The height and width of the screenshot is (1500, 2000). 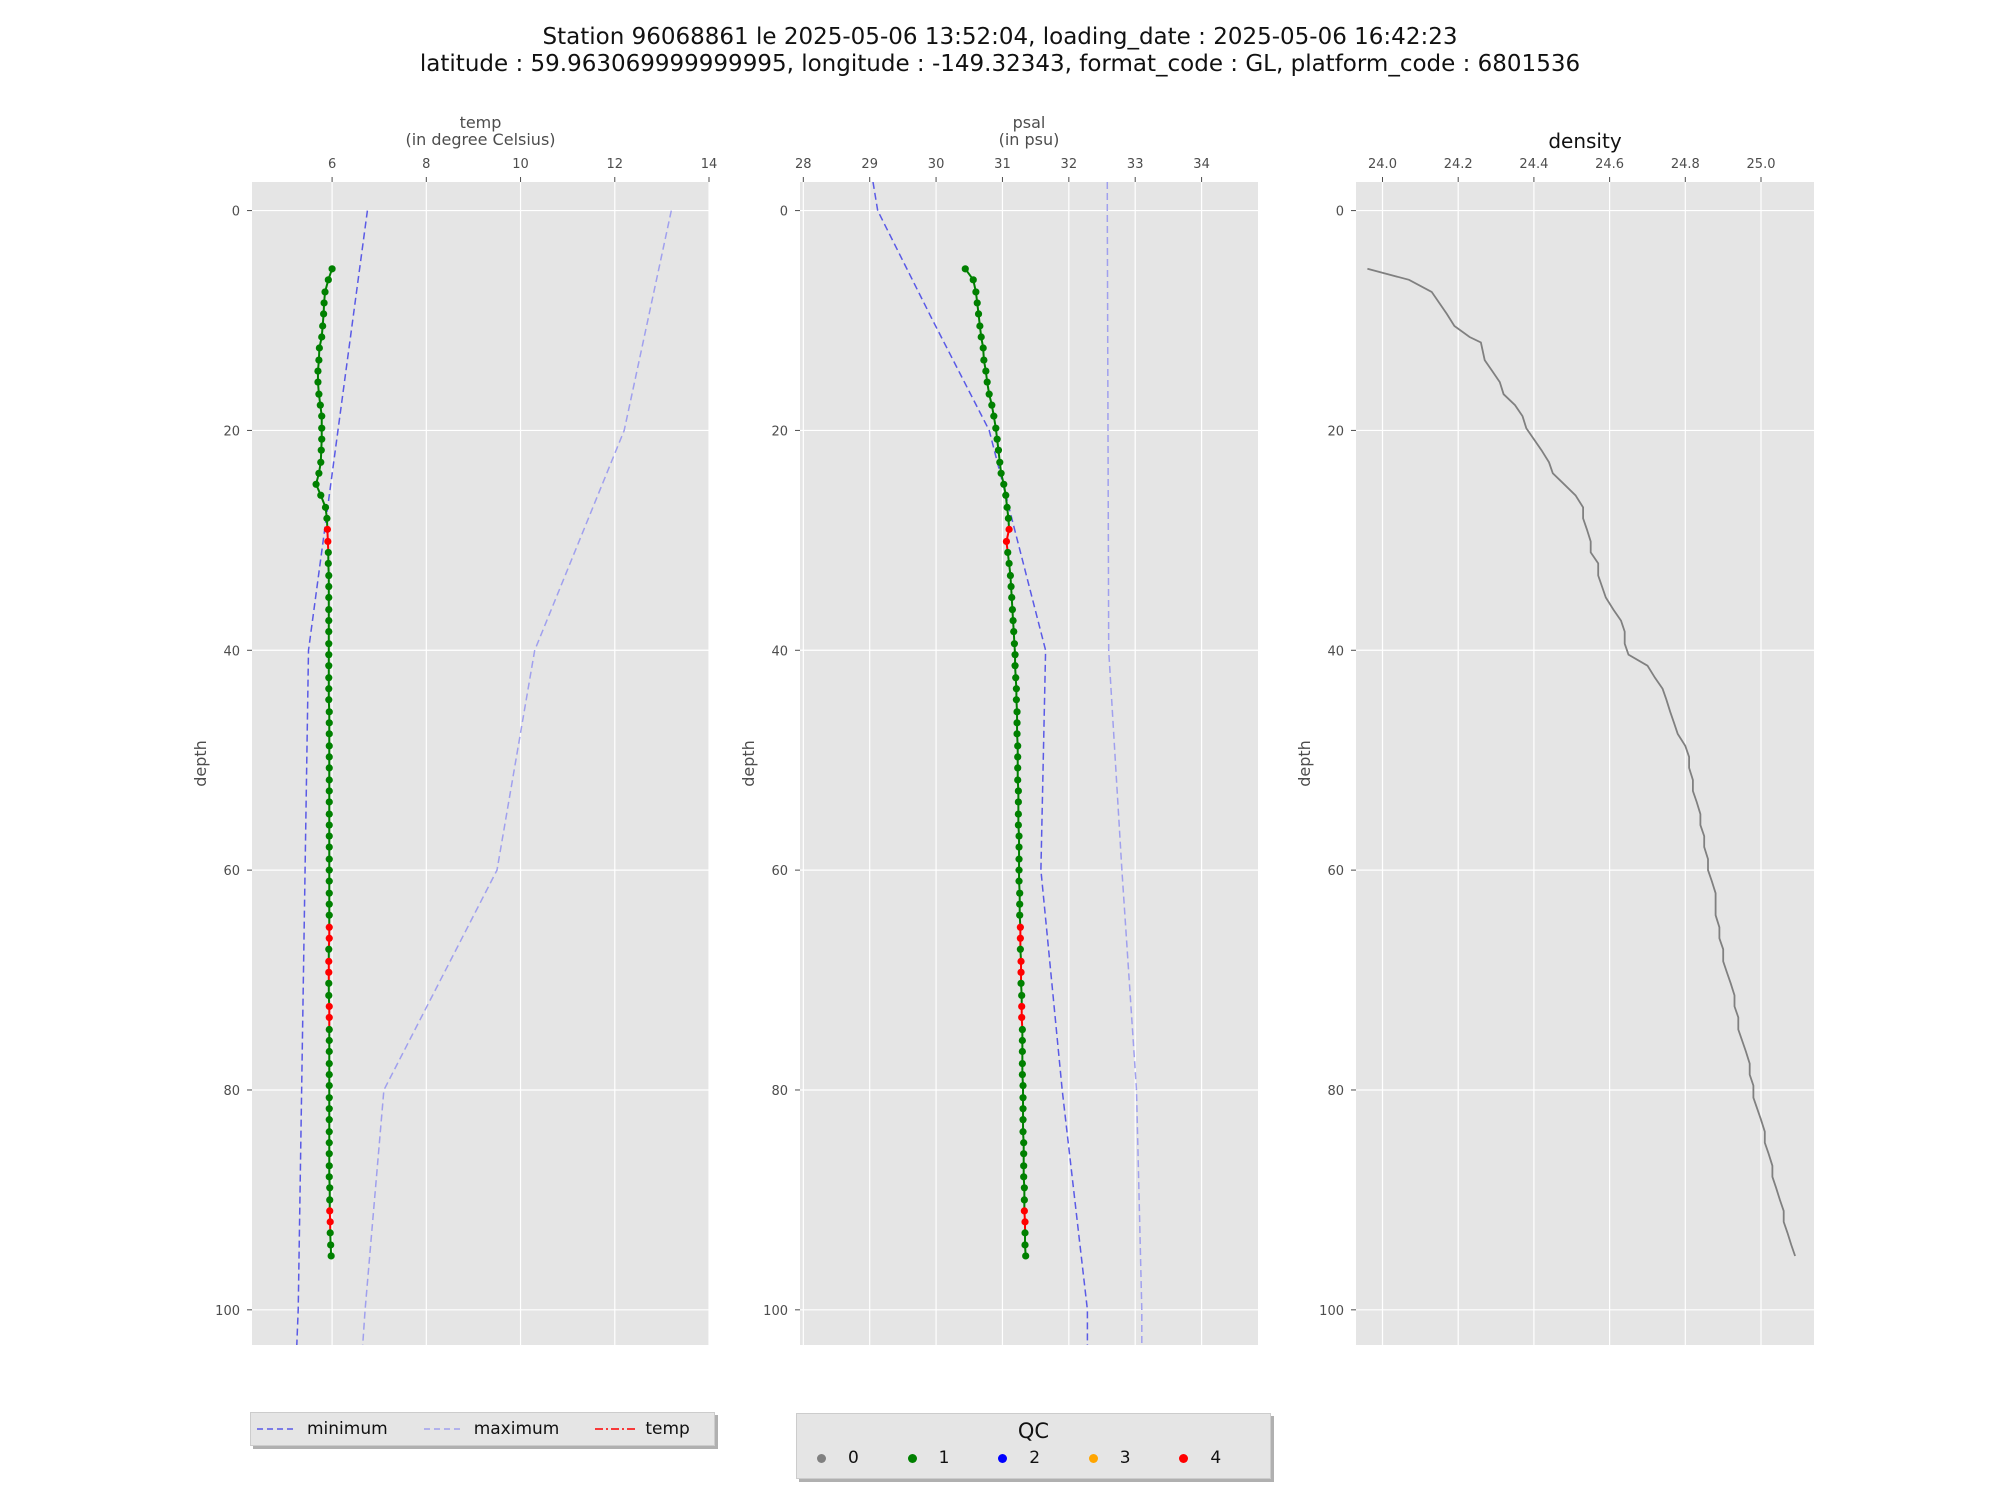 What do you see at coordinates (1335, 871) in the screenshot?
I see `density-ytick-label: 60` at bounding box center [1335, 871].